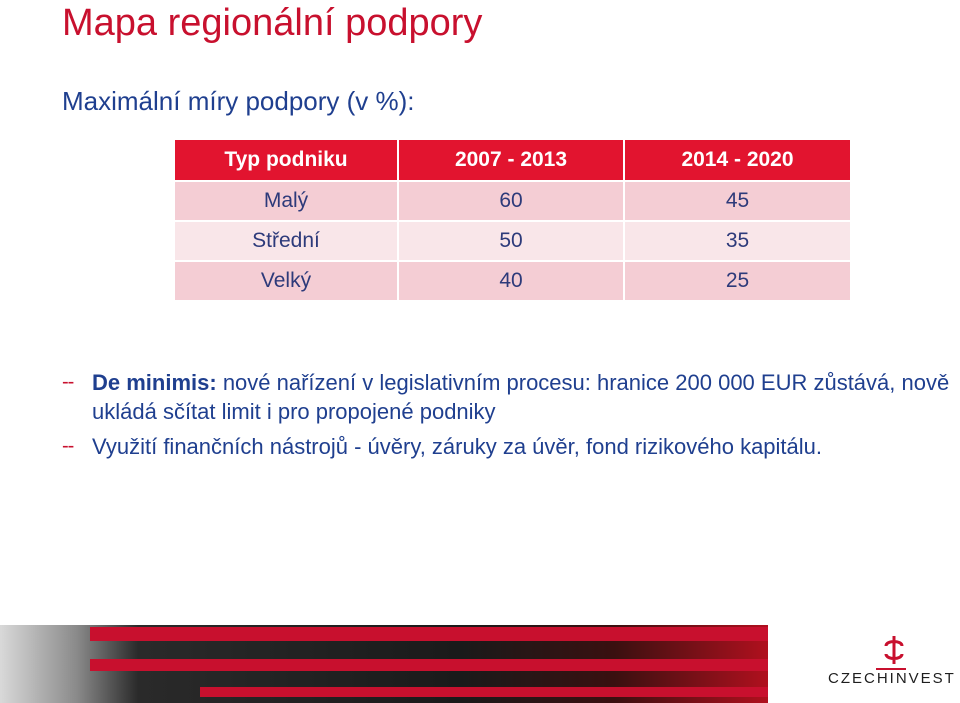  I want to click on table-header-row: Typ podniku 2007 - 2013 2014 - 2020, so click(512, 160).